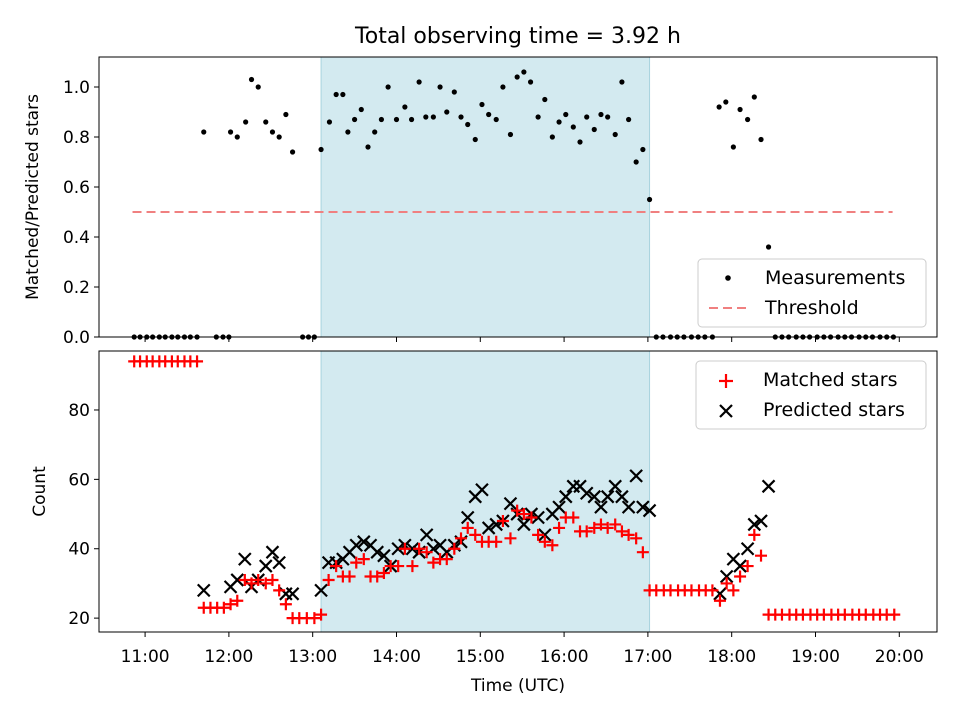 Image resolution: width=960 pixels, height=720 pixels. What do you see at coordinates (79, 619) in the screenshot?
I see `bottom-y-tick-label: 20` at bounding box center [79, 619].